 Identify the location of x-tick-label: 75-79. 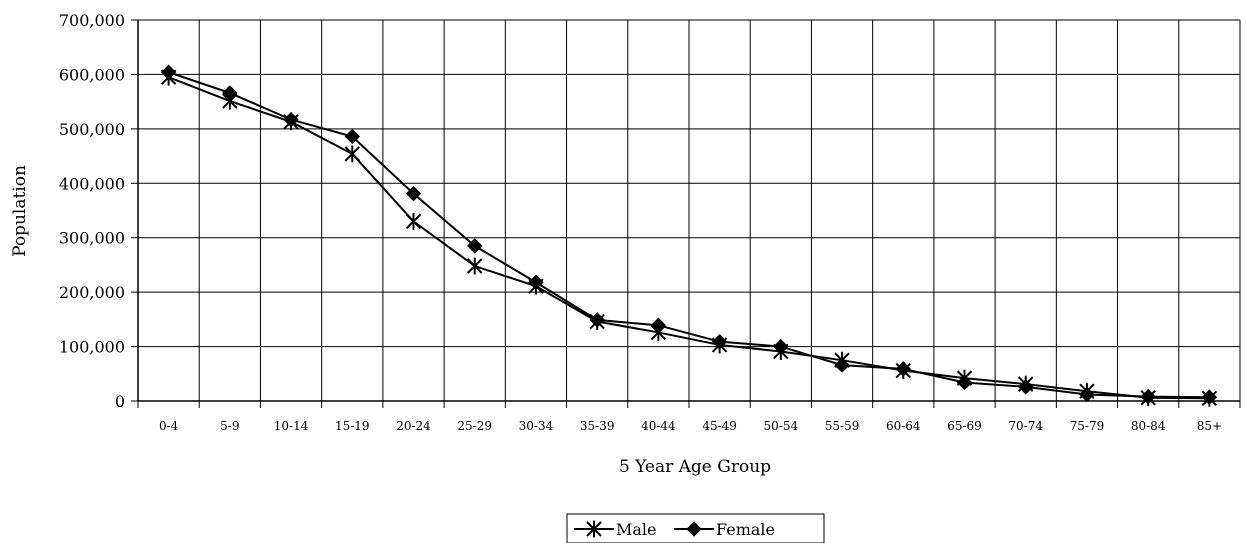
(1087, 426).